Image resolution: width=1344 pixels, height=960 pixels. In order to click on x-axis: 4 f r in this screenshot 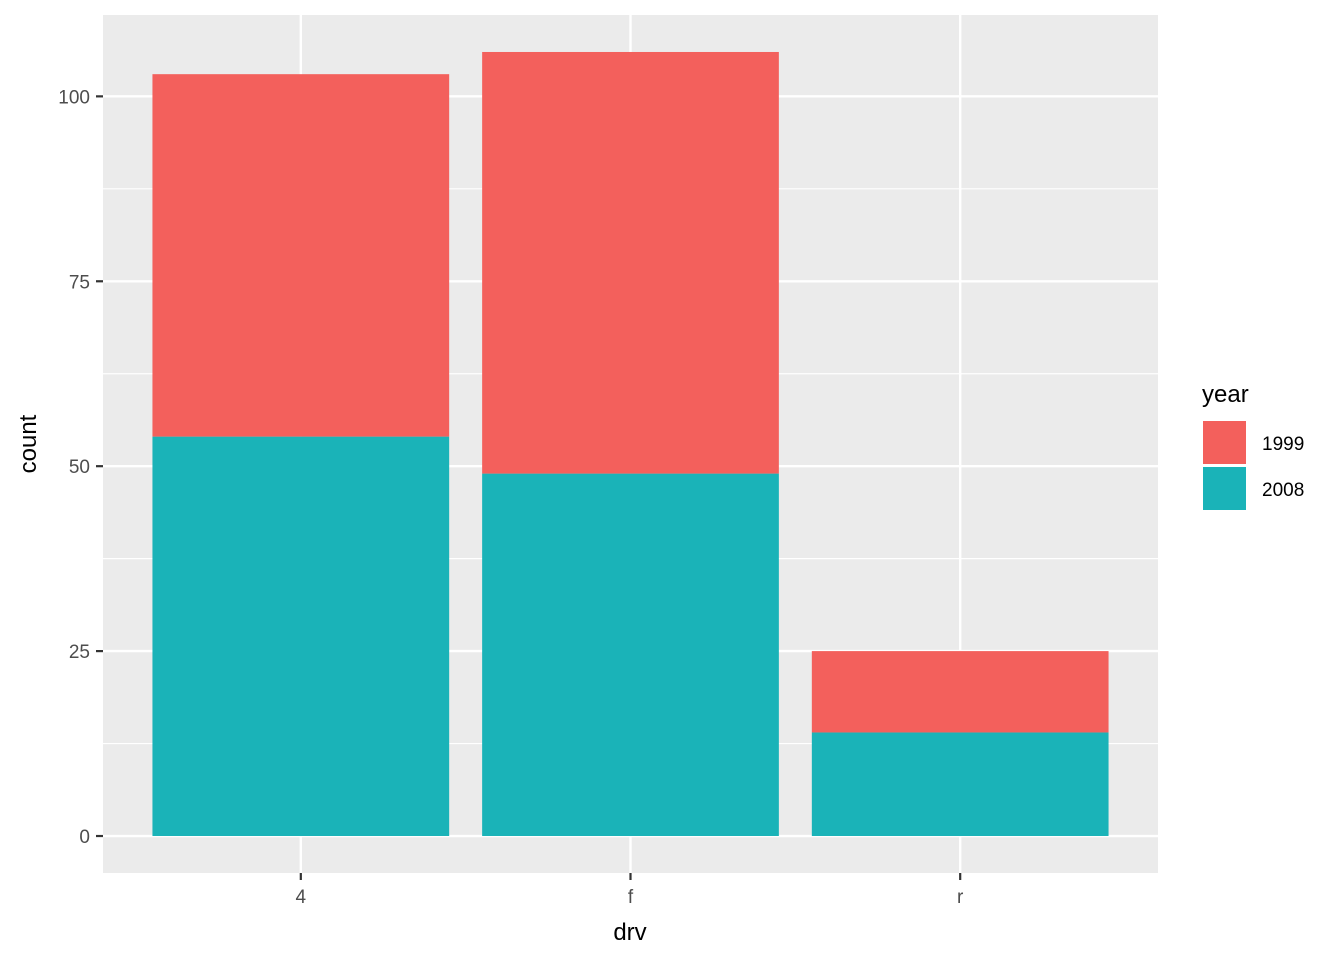, I will do `click(630, 890)`.